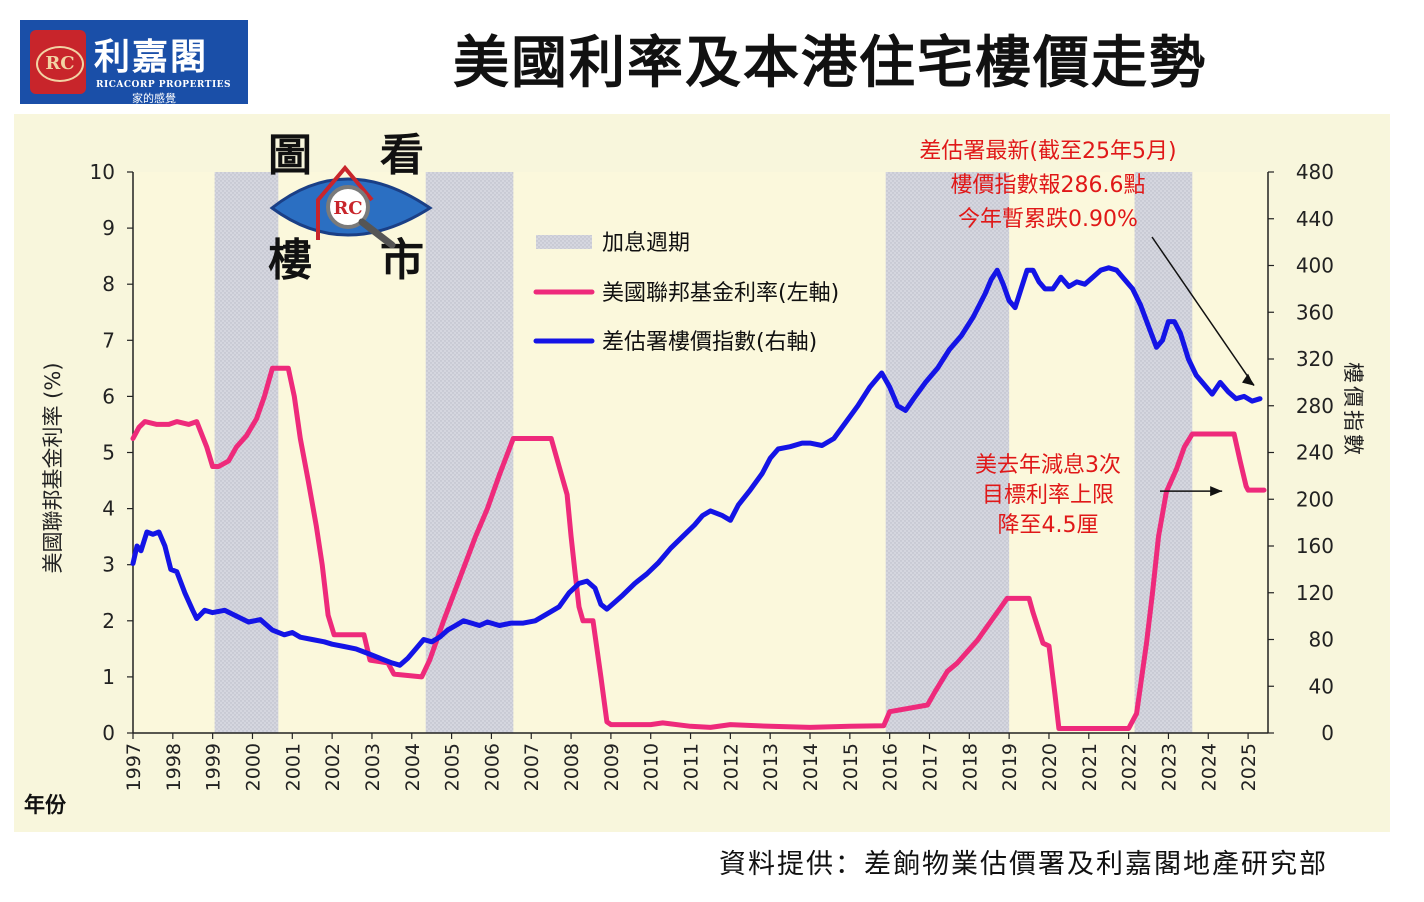  I want to click on legend-swatch-bands, so click(564, 242).